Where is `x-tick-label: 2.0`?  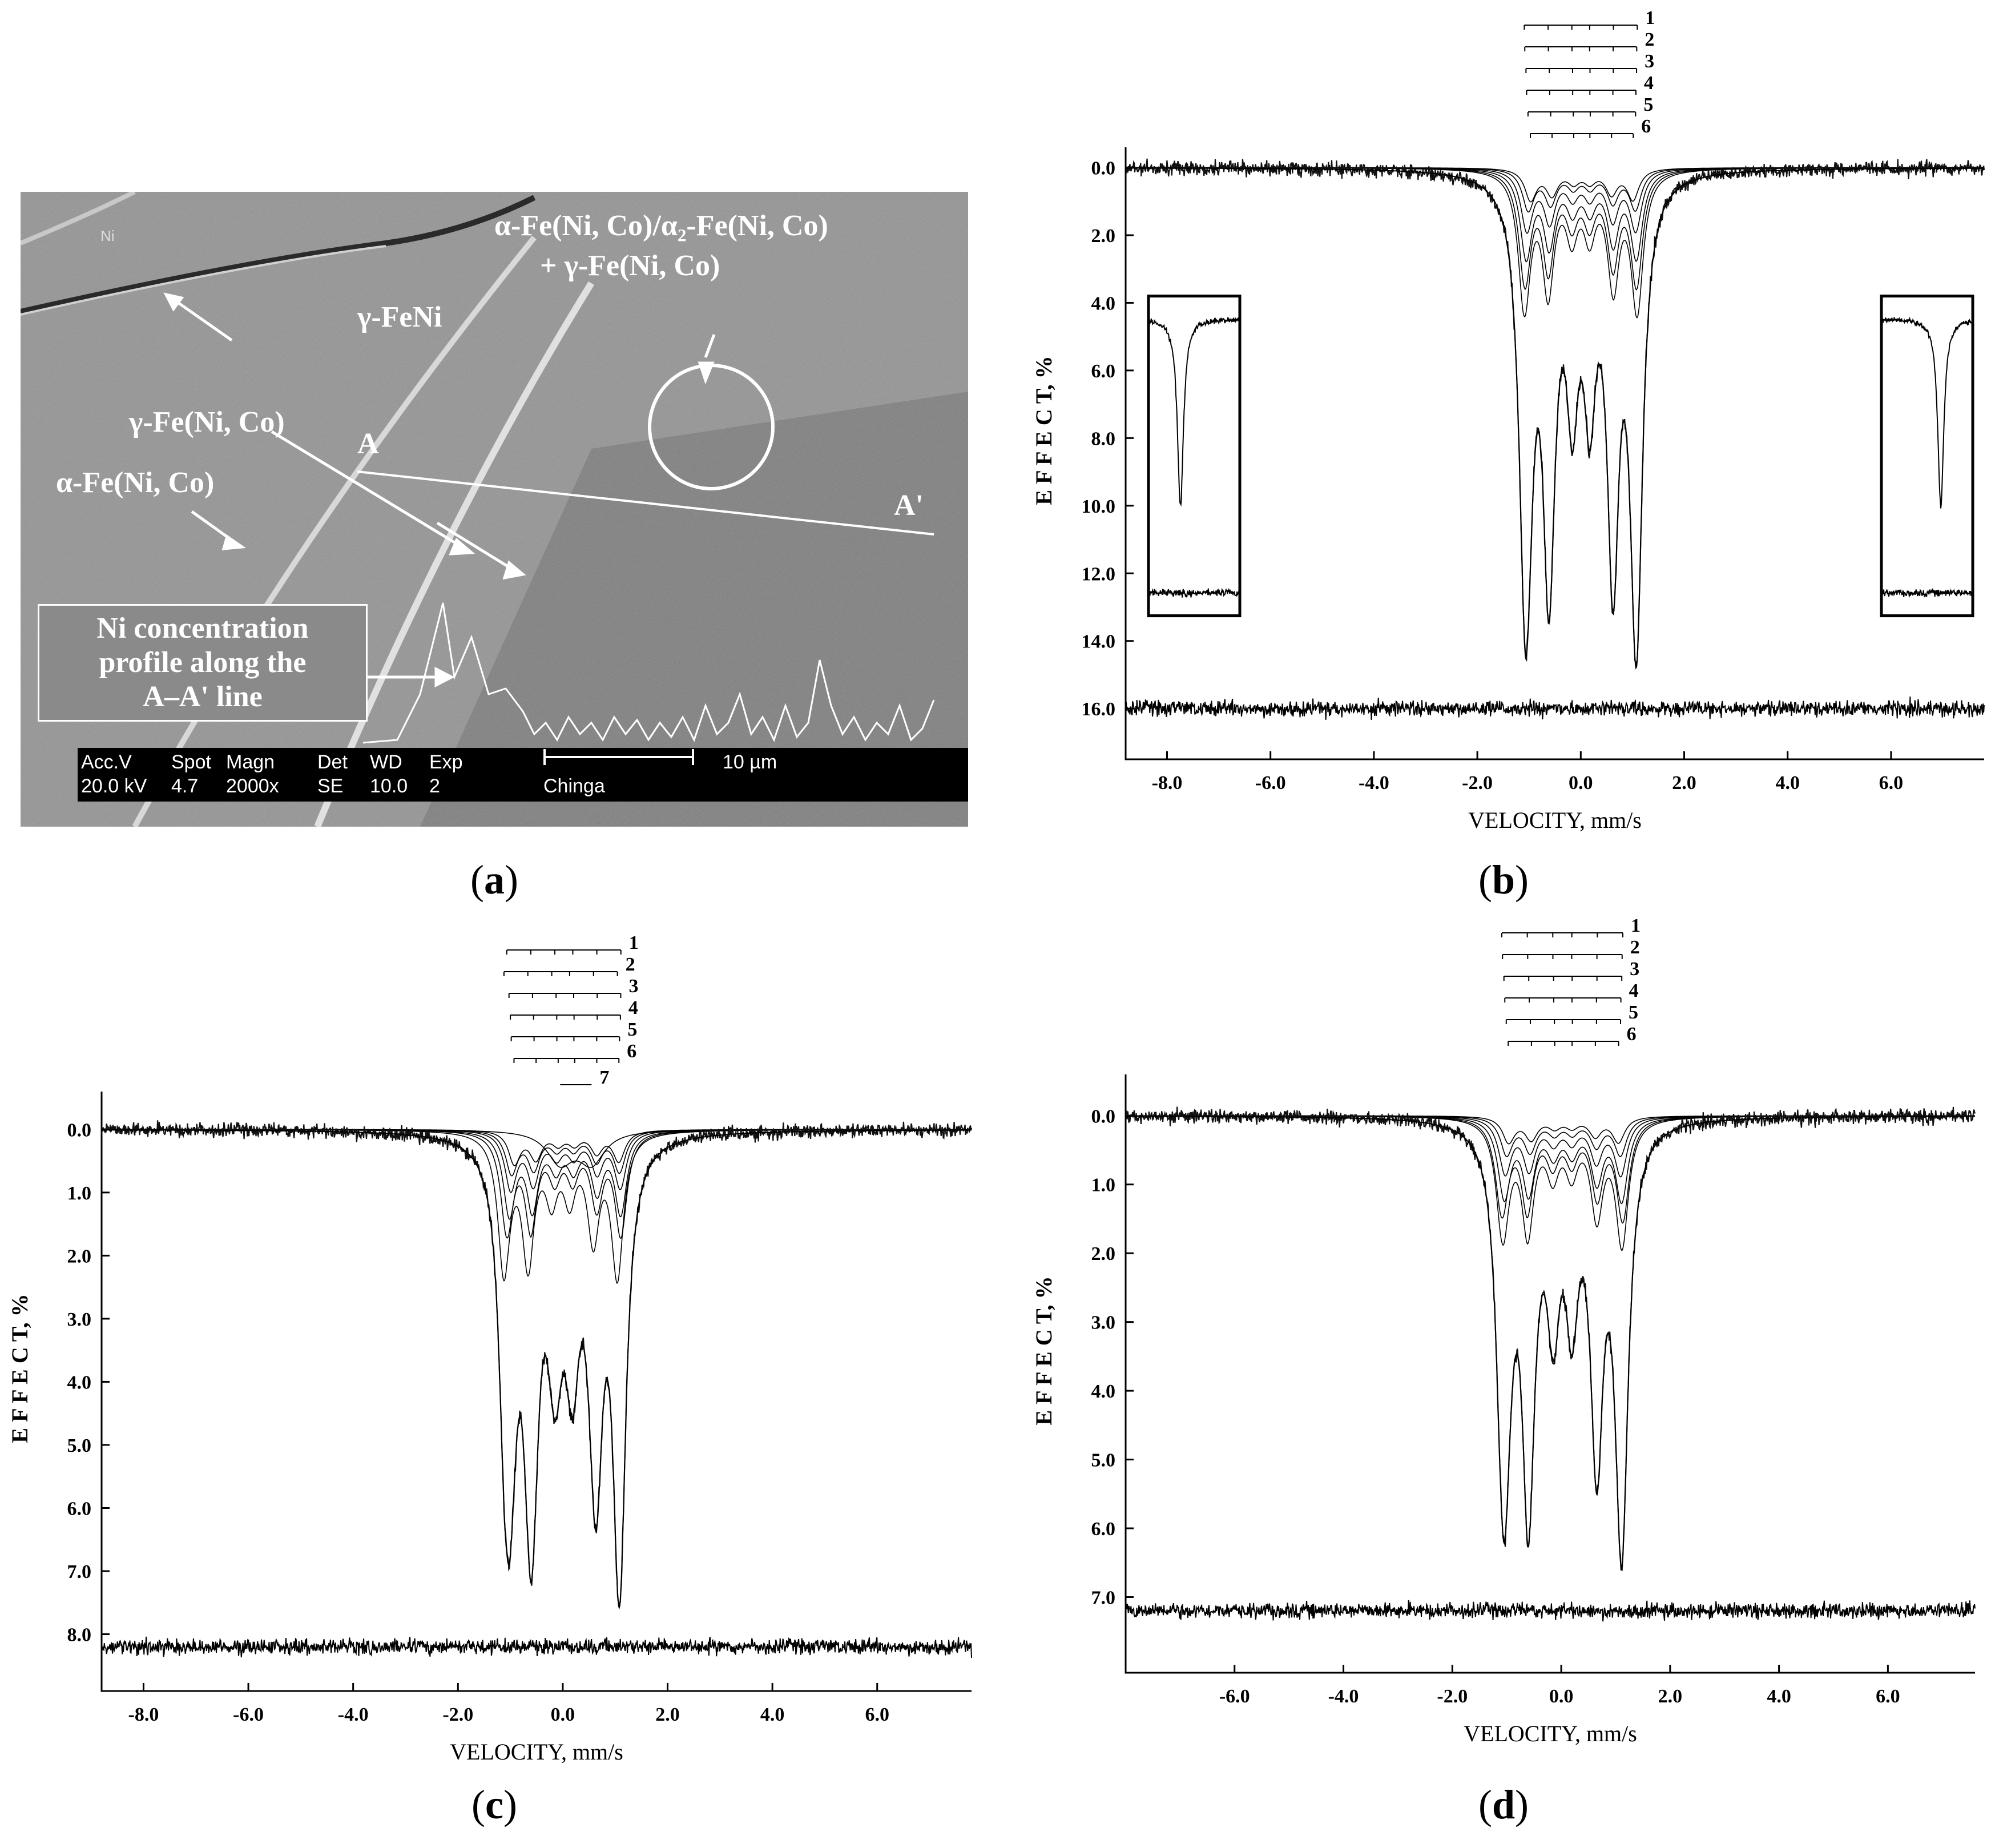
x-tick-label: 2.0 is located at coordinates (1684, 783).